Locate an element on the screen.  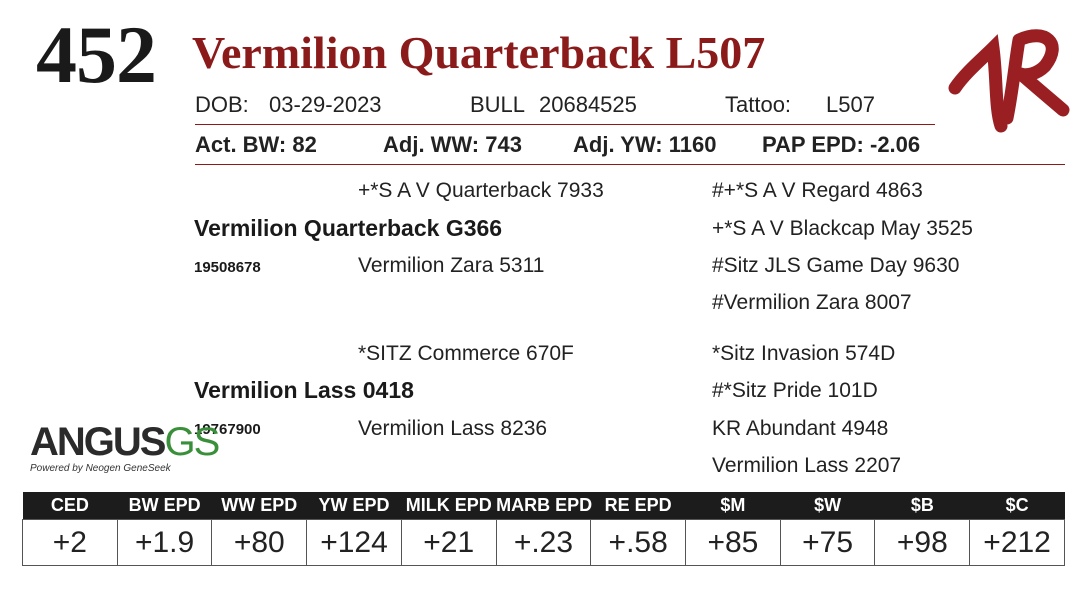
epd-header-marb: MARB EPD is located at coordinates (544, 506).